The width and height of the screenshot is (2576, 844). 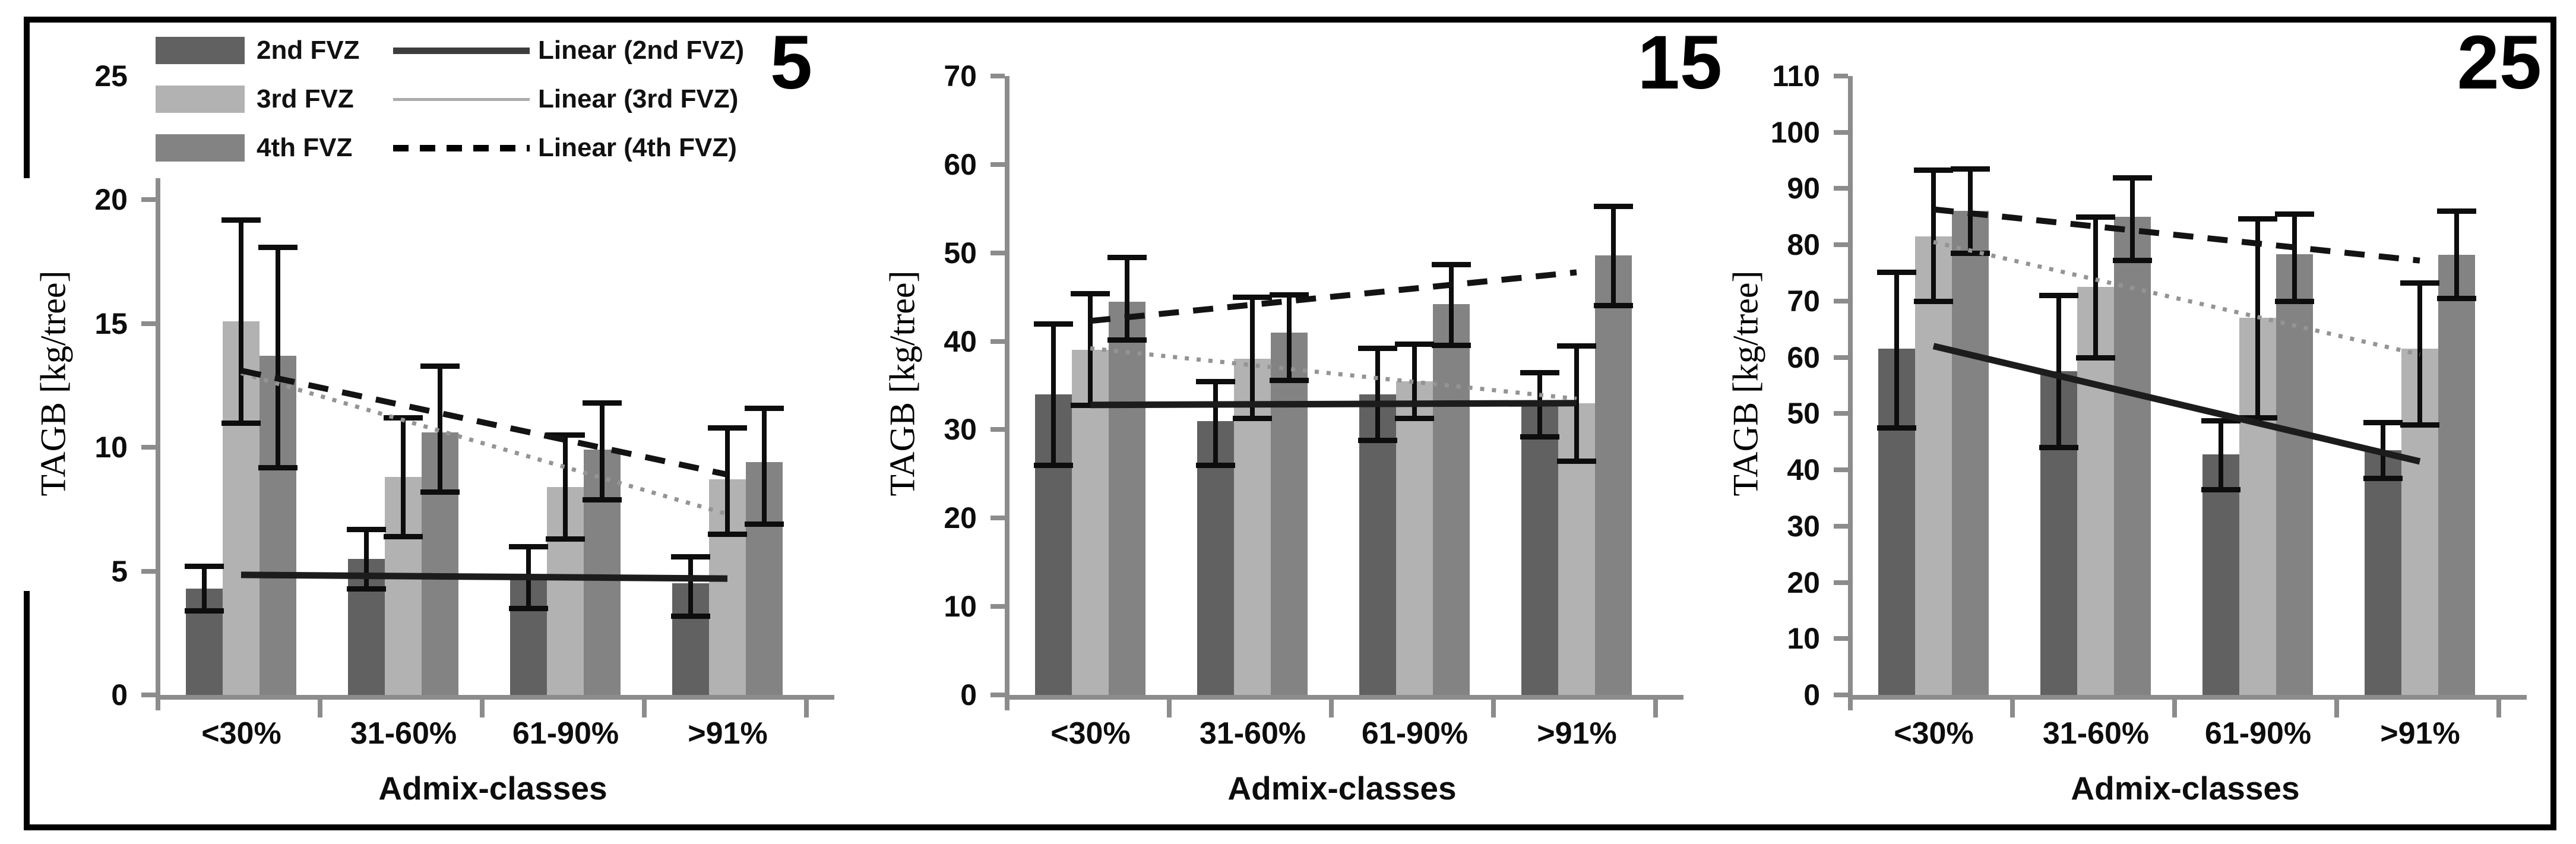 I want to click on bar-4th-fvz-61-90%, so click(x=1451, y=499).